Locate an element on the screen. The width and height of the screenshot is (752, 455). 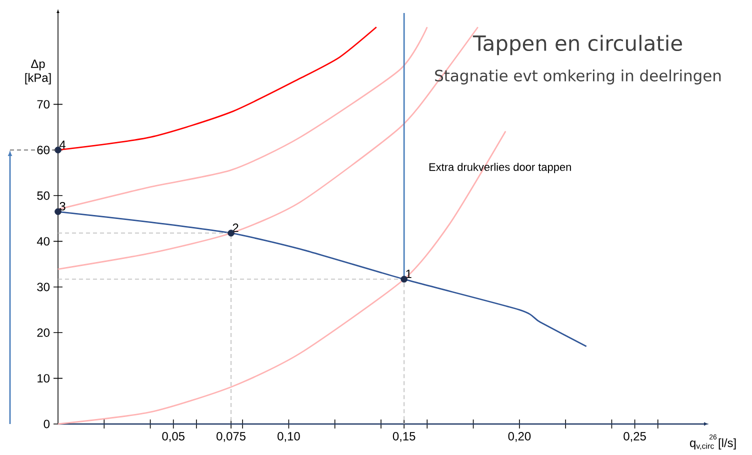
x-tick-label: 0,10 is located at coordinates (289, 437).